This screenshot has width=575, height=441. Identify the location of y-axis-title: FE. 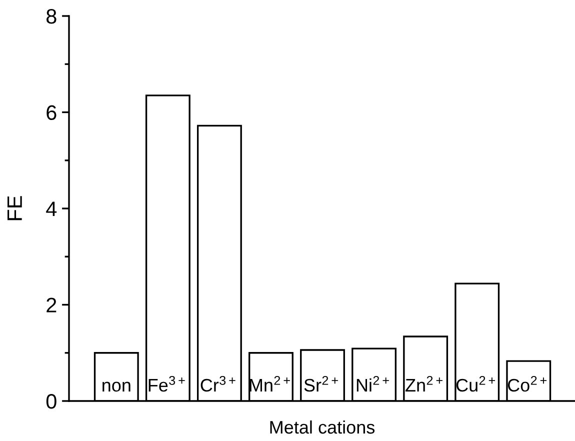
(15, 208).